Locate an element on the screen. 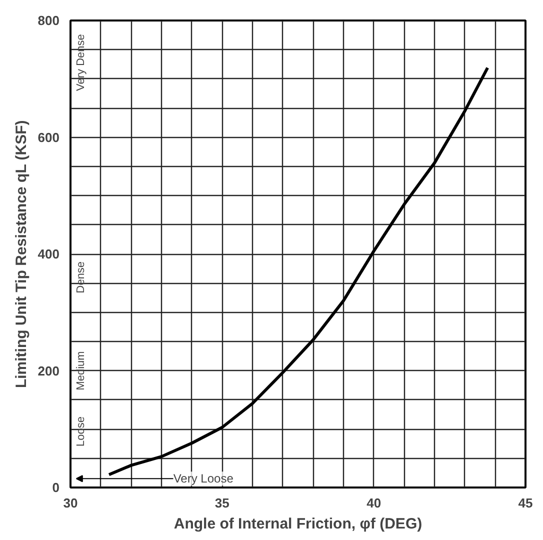 The width and height of the screenshot is (543, 540). annotation: Medium is located at coordinates (80, 370).